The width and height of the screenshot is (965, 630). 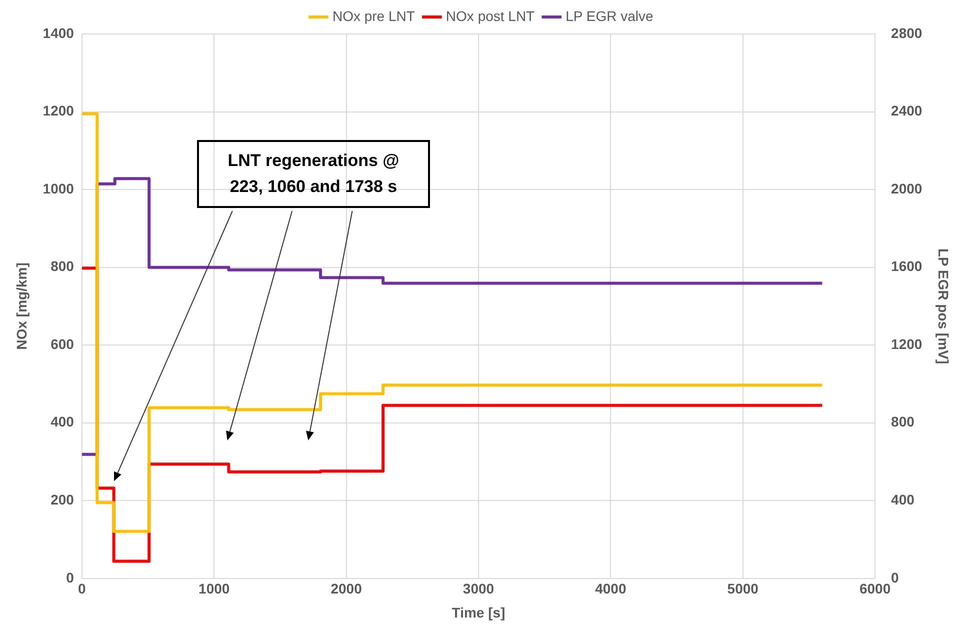 I want to click on y2-tick-label: 1600, so click(x=906, y=266).